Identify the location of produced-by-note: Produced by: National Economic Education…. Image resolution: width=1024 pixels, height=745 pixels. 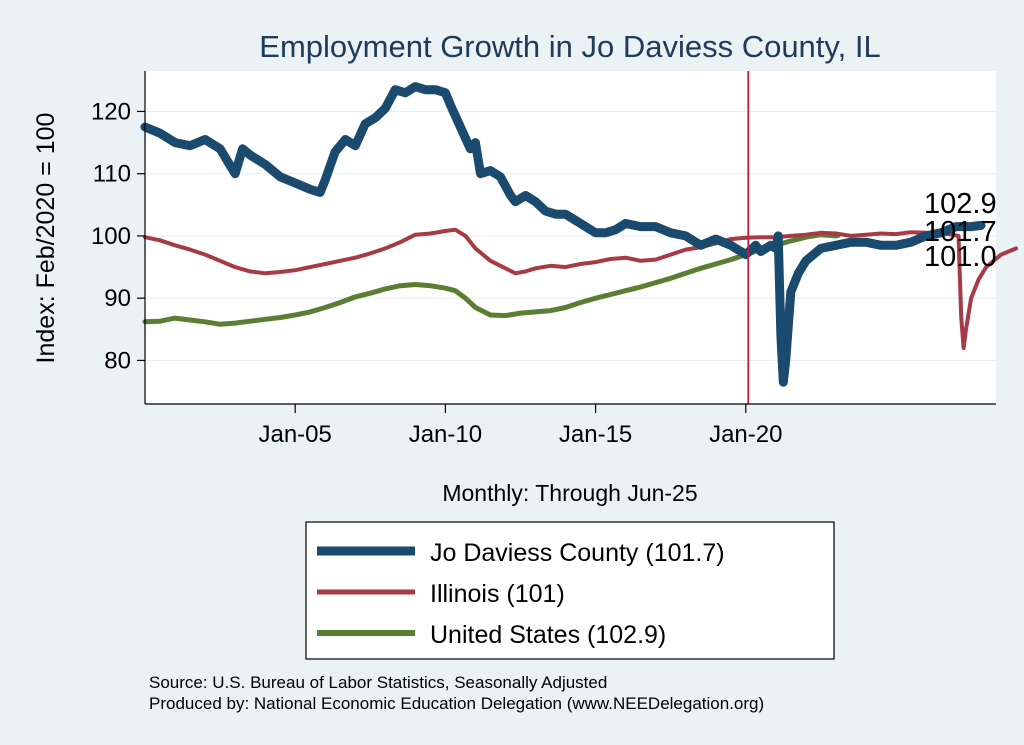
(456, 703).